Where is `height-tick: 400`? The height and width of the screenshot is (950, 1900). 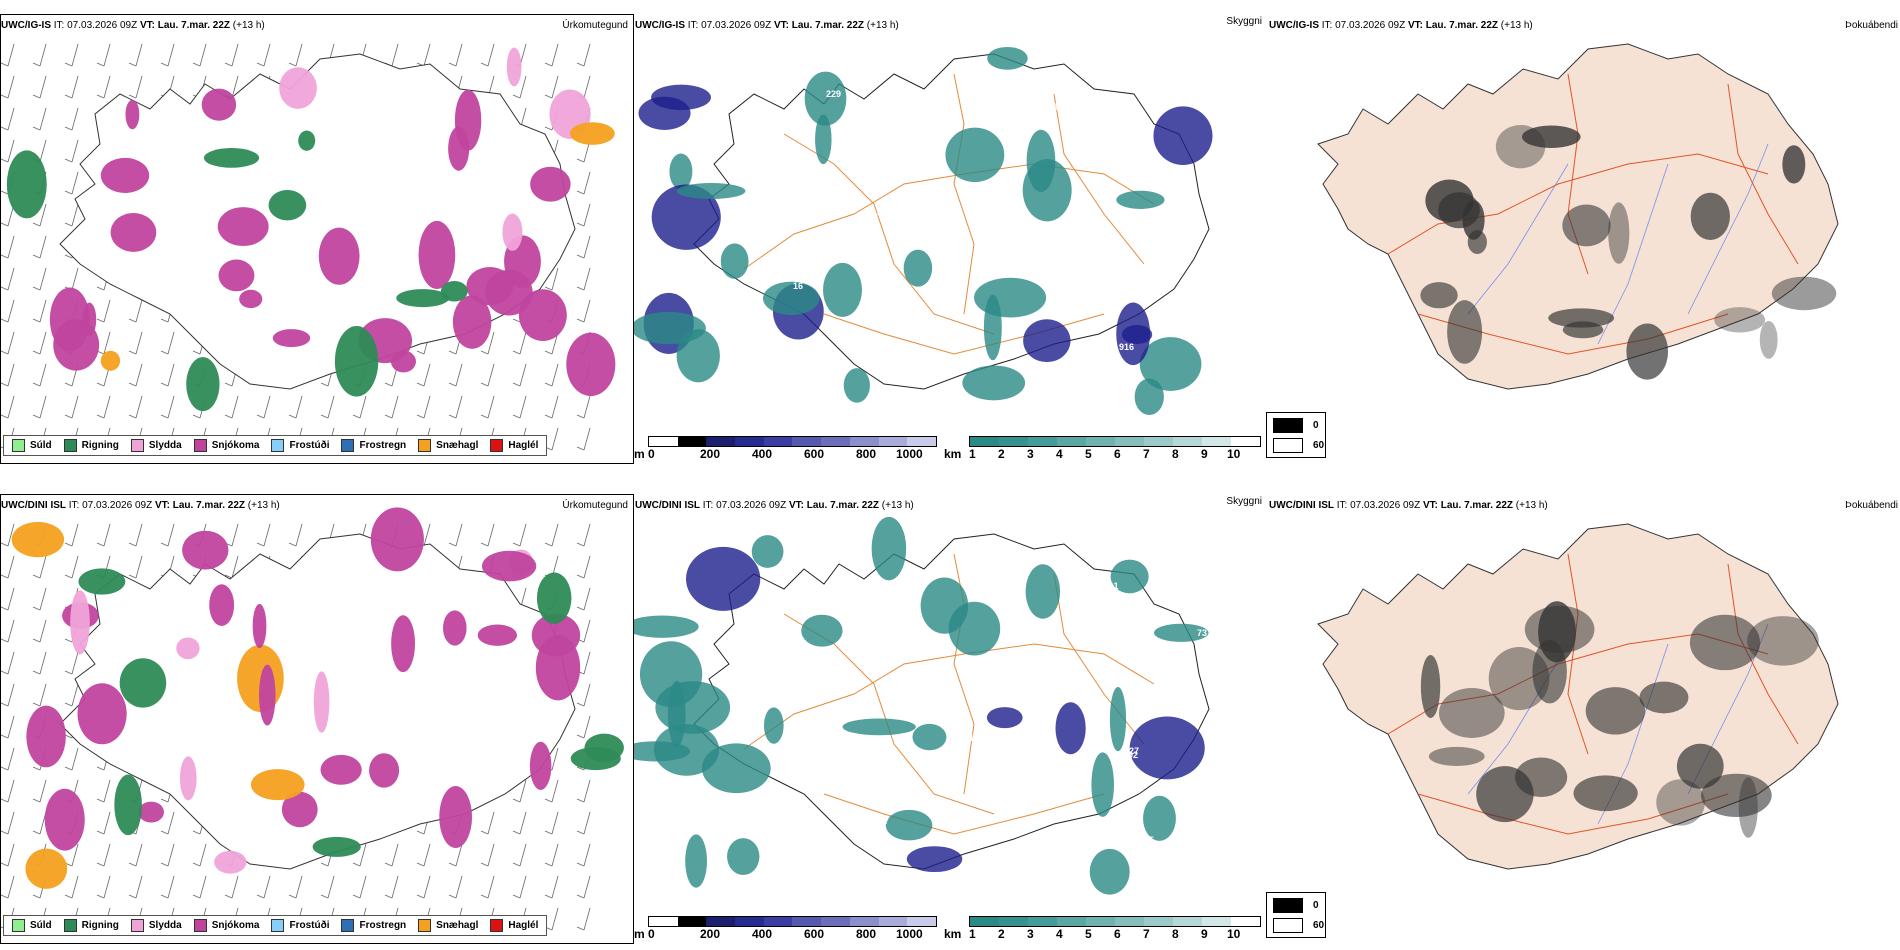 height-tick: 400 is located at coordinates (762, 934).